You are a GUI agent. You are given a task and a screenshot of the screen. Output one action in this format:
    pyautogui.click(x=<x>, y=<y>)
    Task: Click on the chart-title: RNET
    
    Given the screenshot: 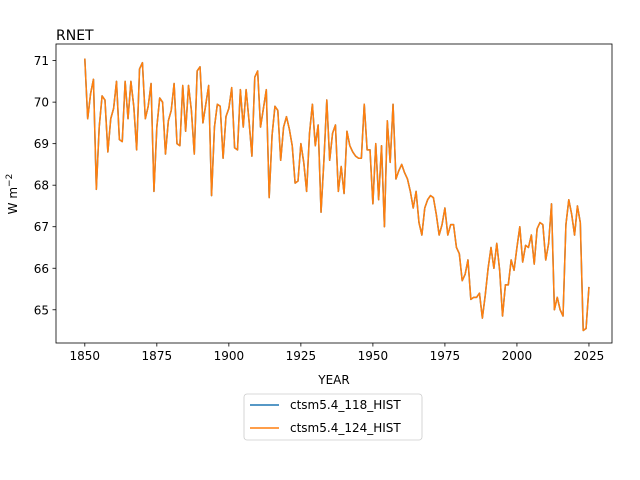 What is the action you would take?
    pyautogui.click(x=75, y=36)
    